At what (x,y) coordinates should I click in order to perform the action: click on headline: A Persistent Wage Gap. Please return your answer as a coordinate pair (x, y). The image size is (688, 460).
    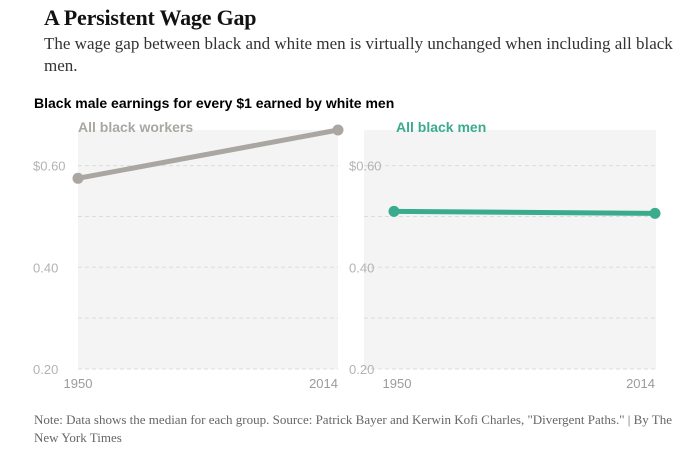
    Looking at the image, I should click on (150, 17).